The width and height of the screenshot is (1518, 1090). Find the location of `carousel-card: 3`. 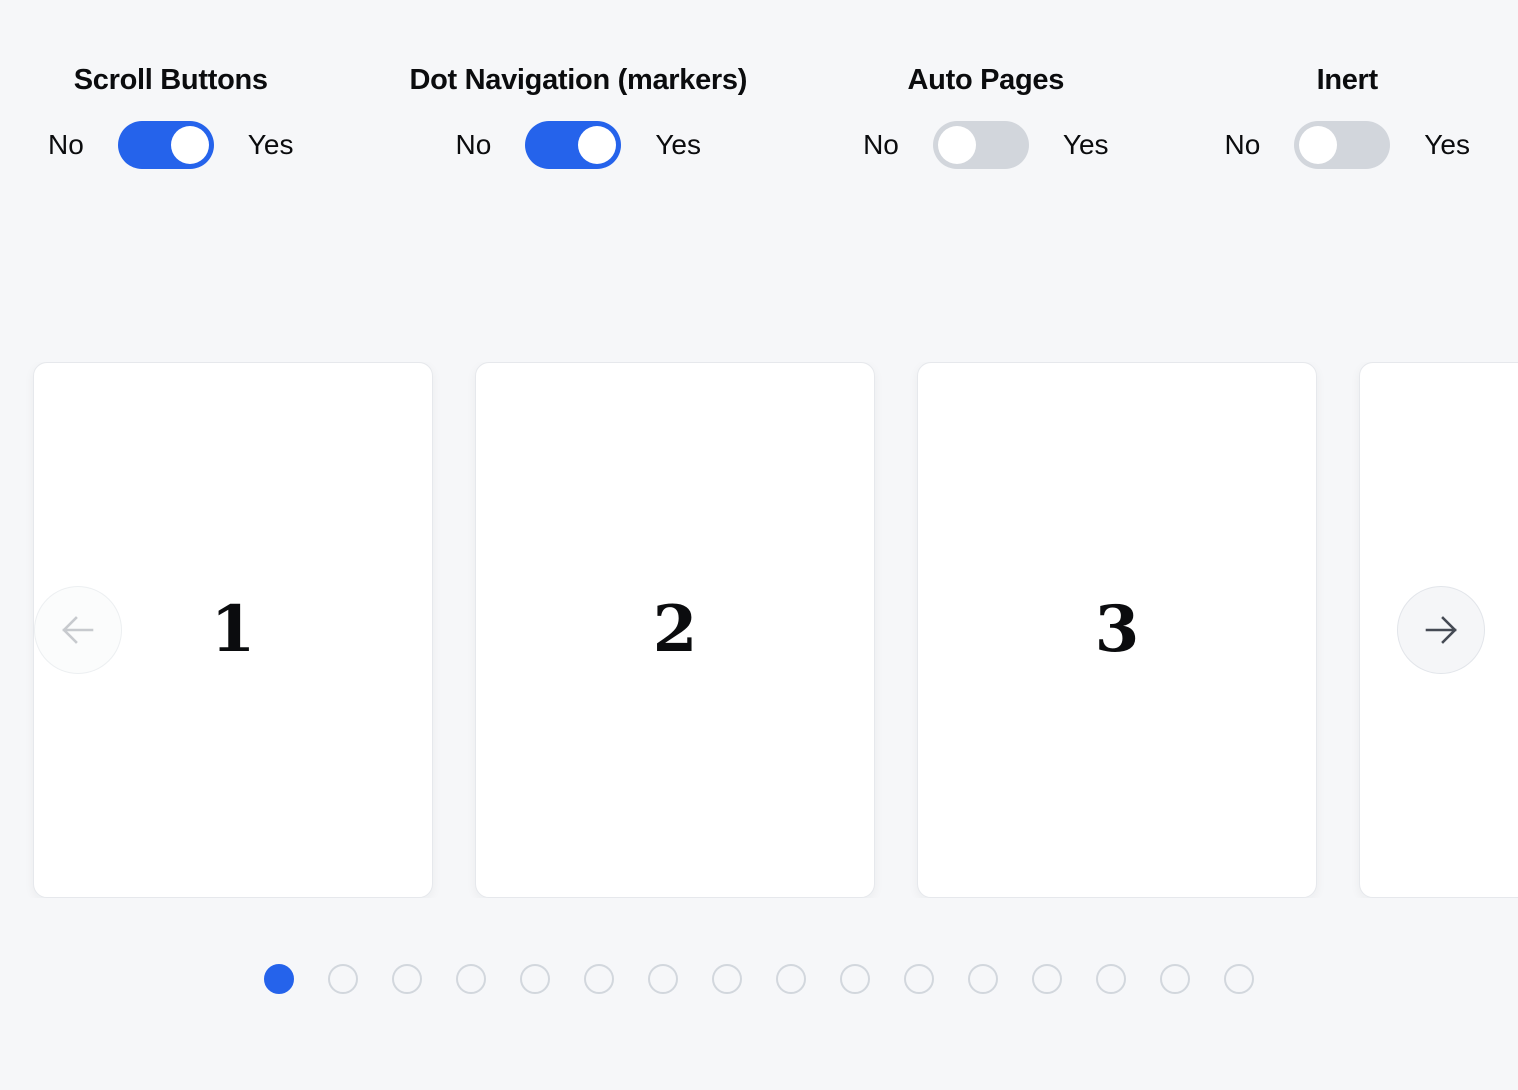

carousel-card: 3 is located at coordinates (1117, 630).